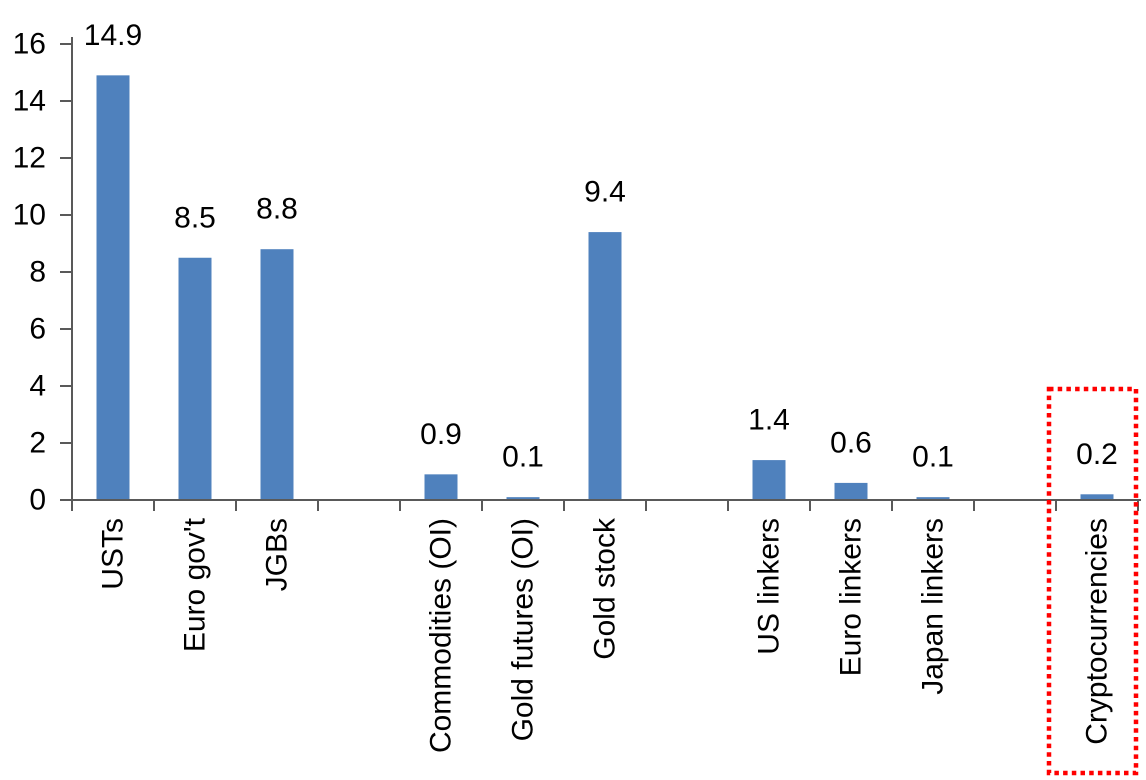 Image resolution: width=1146 pixels, height=780 pixels. Describe the element at coordinates (37, 272) in the screenshot. I see `y-tick-label-8: 8` at that location.